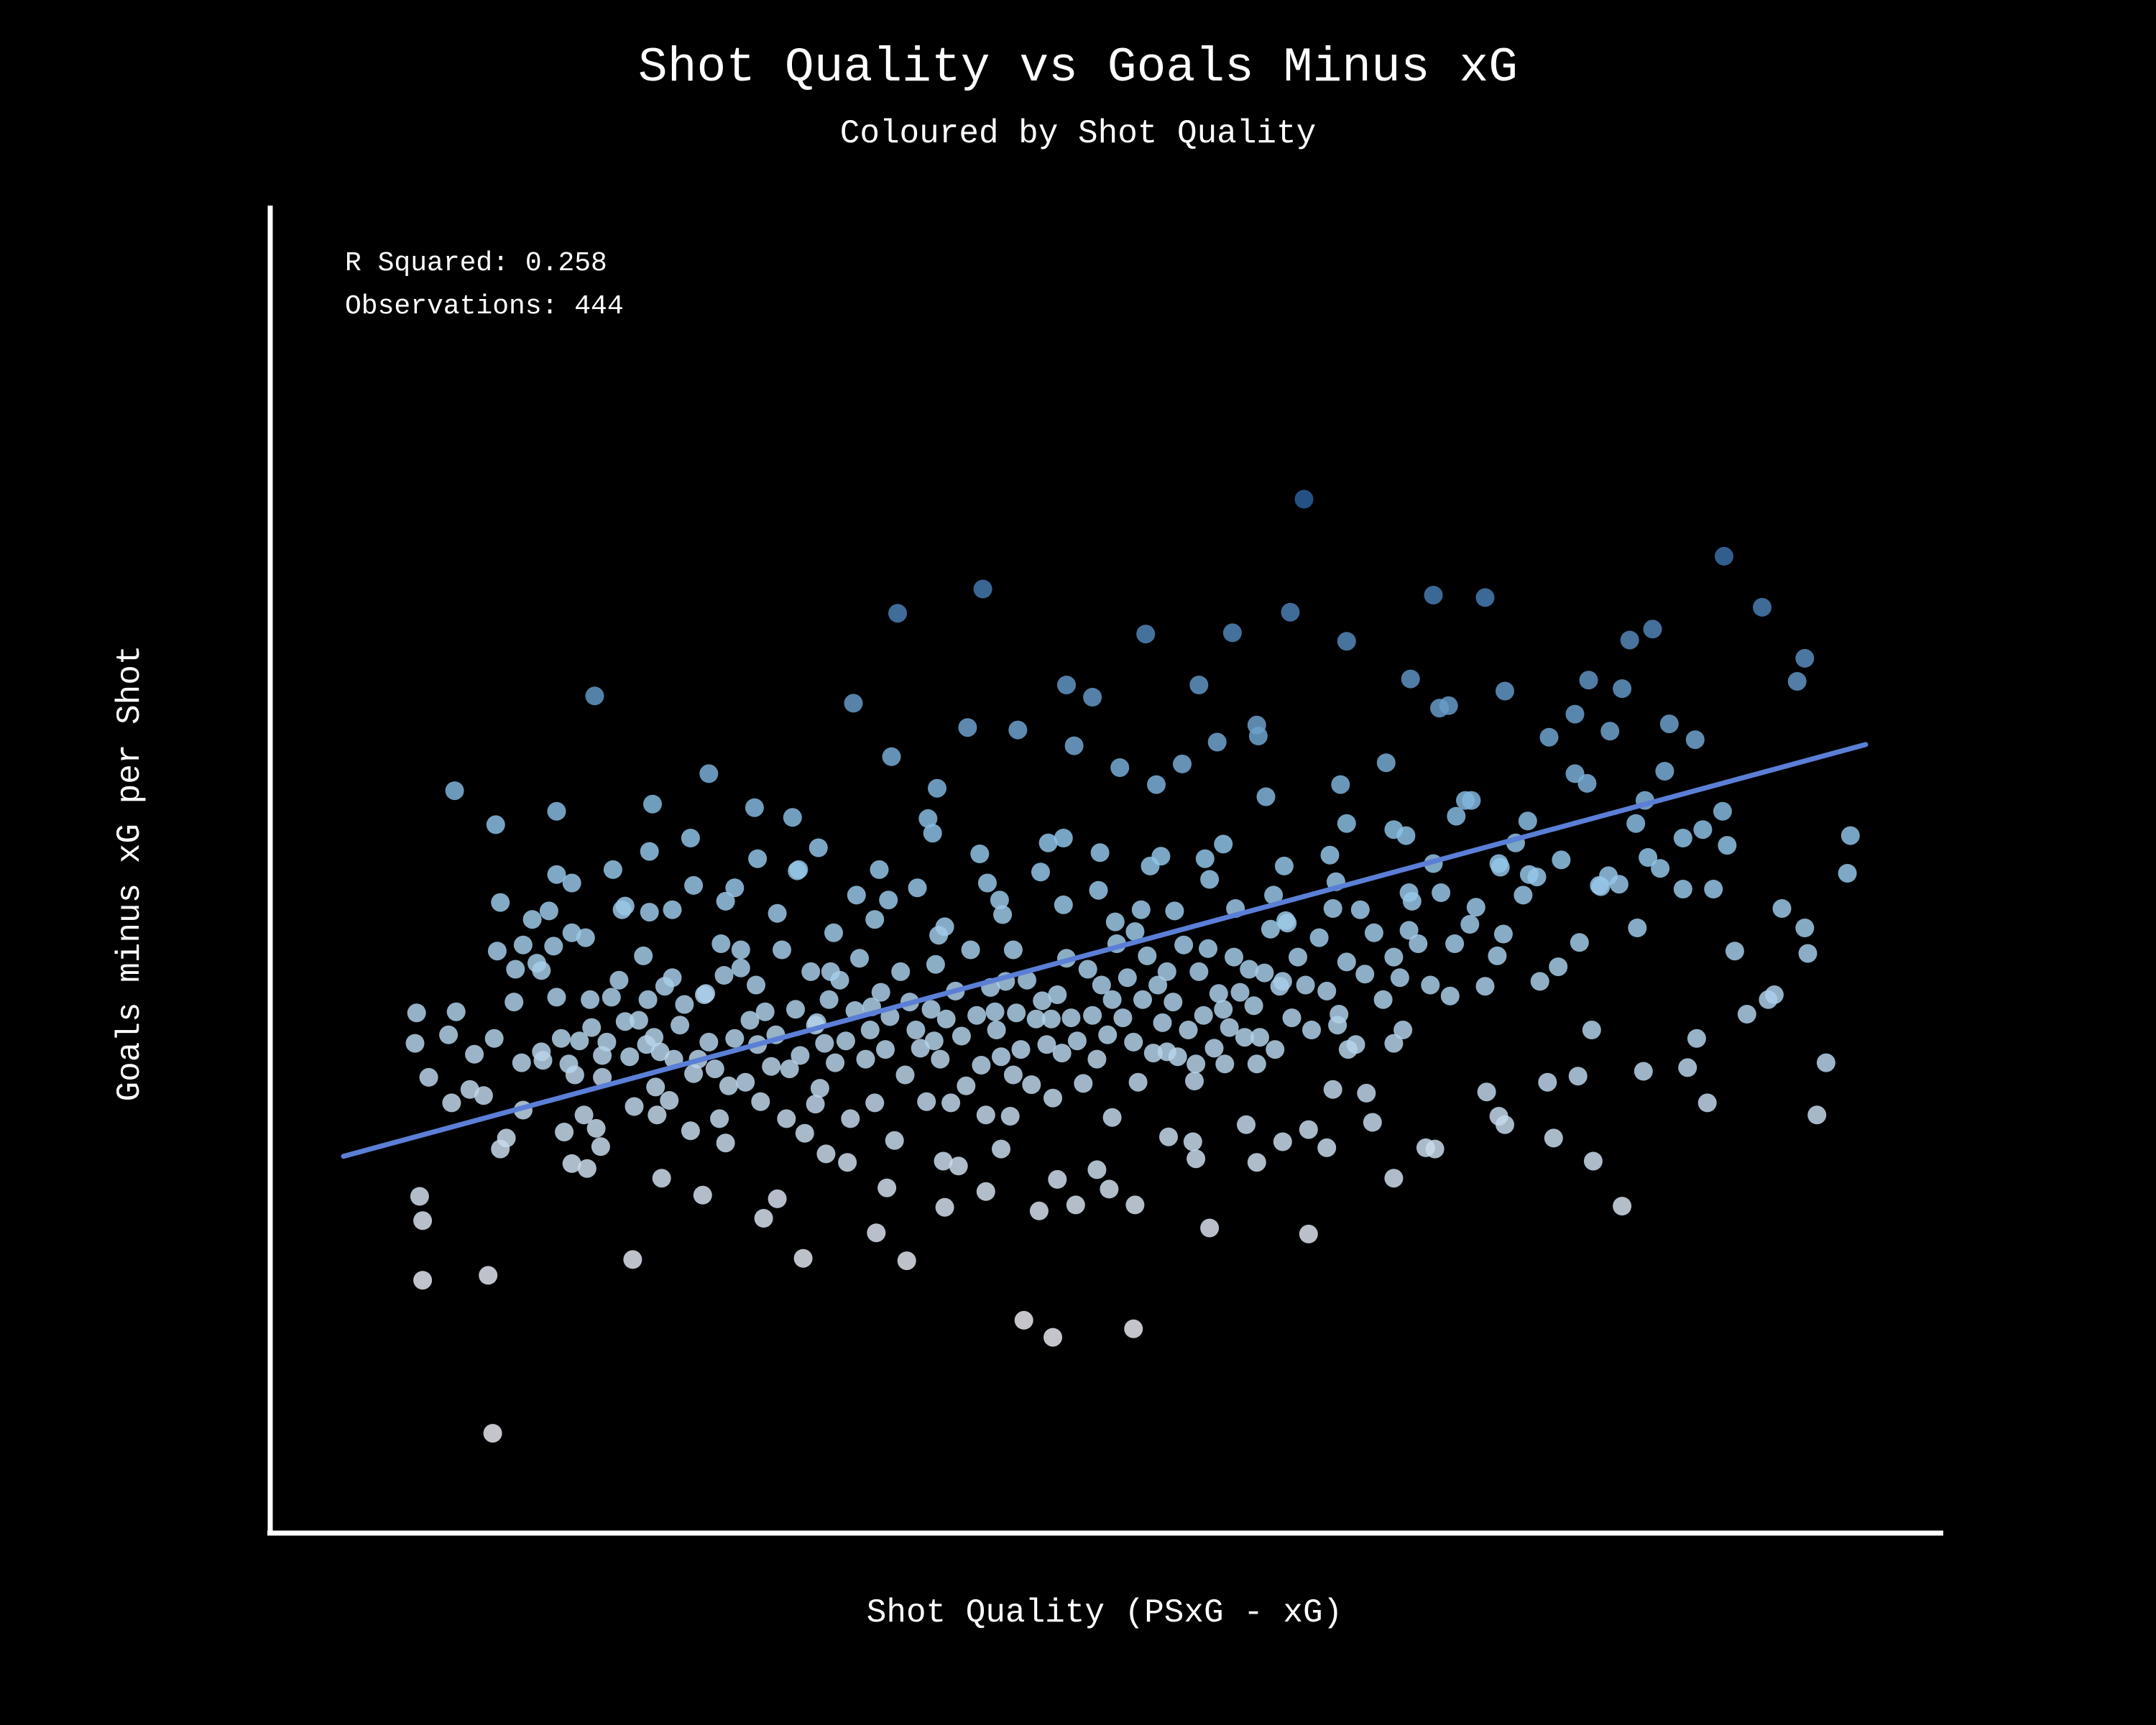  Describe the element at coordinates (1078, 133) in the screenshot. I see `chart-subtitle: Coloured by Shot Quality` at that location.